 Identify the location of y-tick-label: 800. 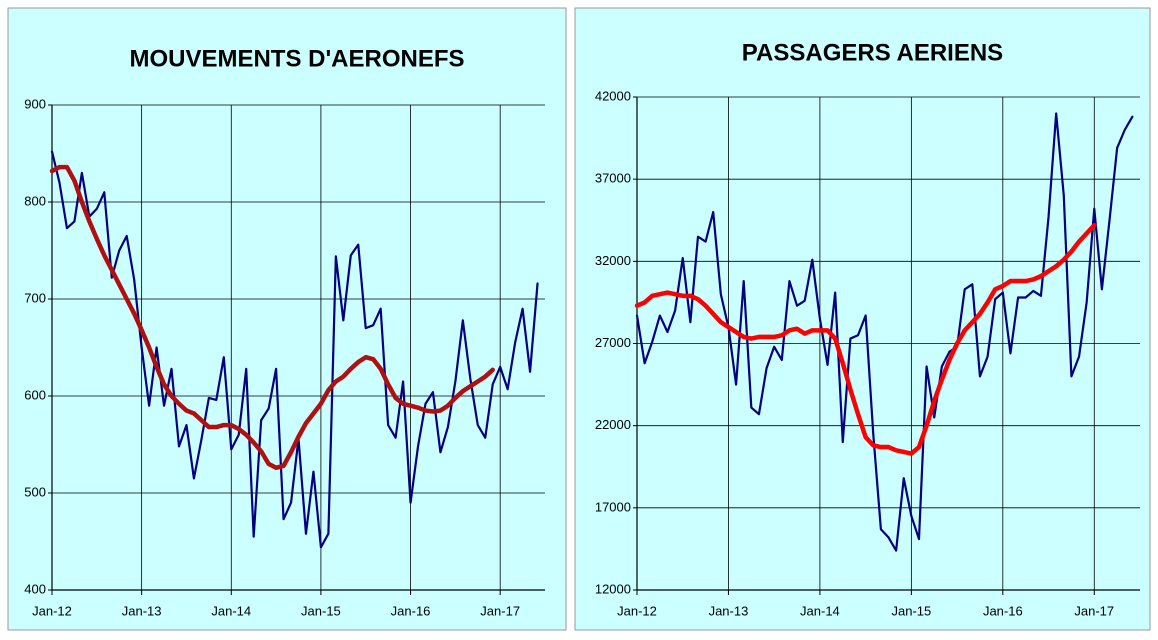
(35, 200).